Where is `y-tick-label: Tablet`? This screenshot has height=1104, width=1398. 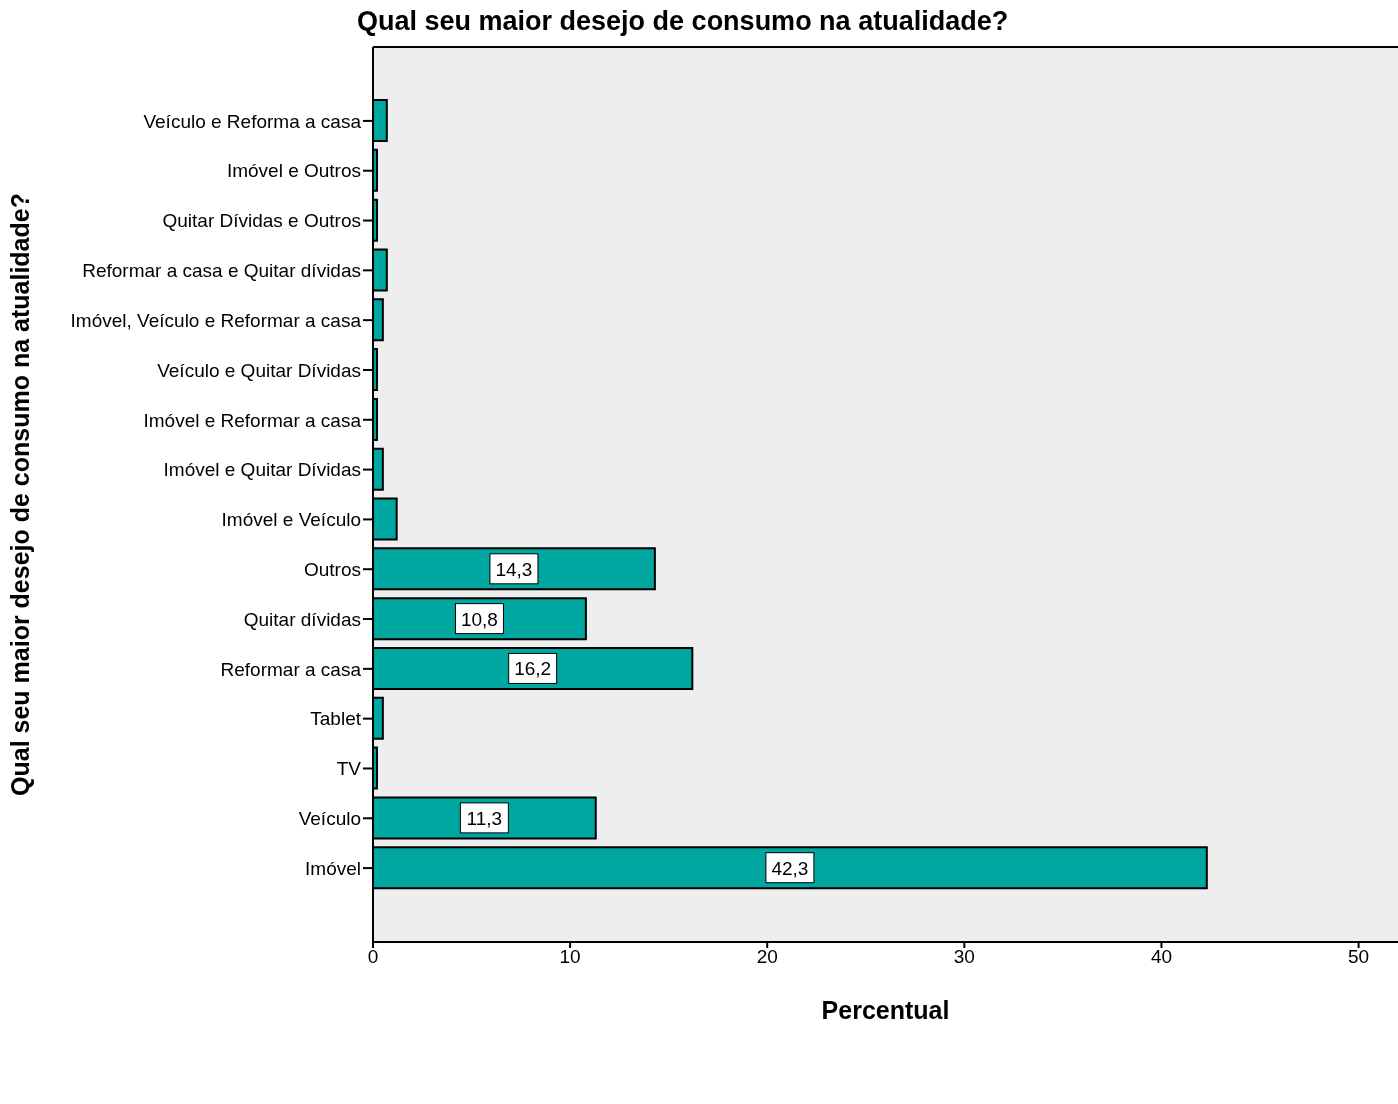
y-tick-label: Tablet is located at coordinates (336, 719).